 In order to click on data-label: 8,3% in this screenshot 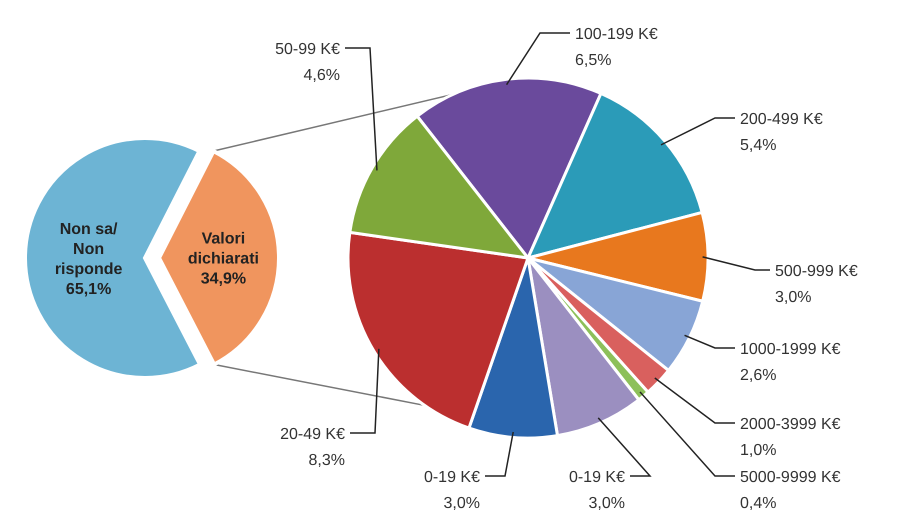, I will do `click(326, 460)`.